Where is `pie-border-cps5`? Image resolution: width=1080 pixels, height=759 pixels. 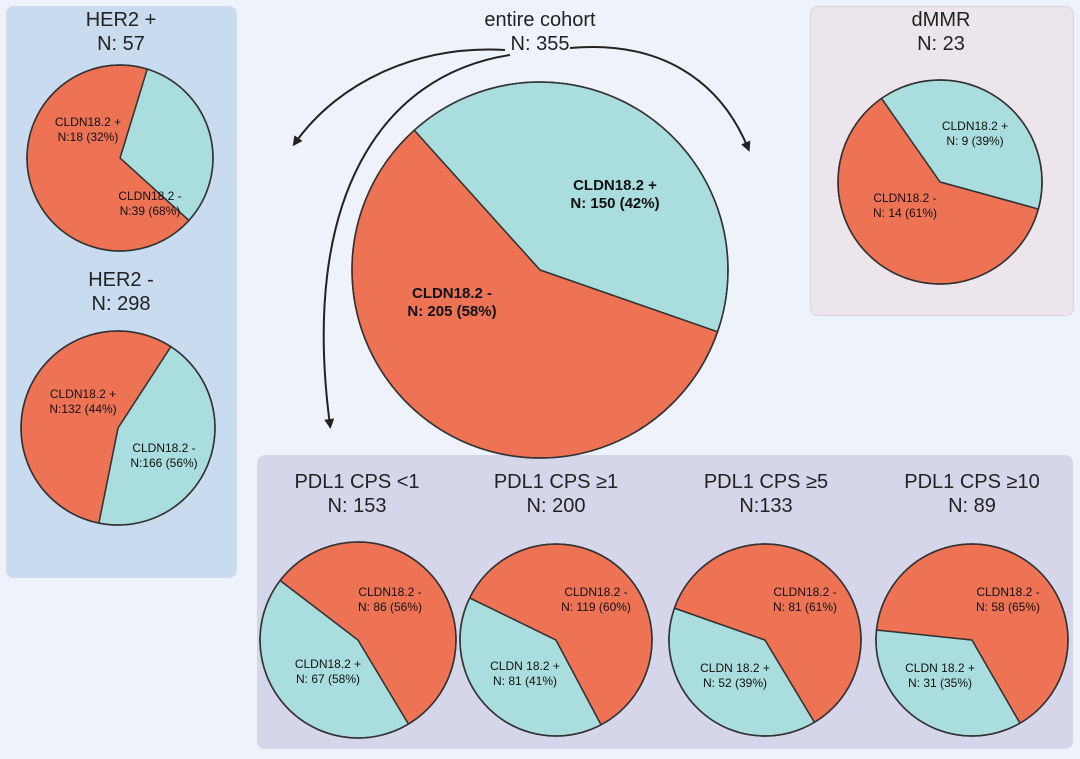
pie-border-cps5 is located at coordinates (765, 640).